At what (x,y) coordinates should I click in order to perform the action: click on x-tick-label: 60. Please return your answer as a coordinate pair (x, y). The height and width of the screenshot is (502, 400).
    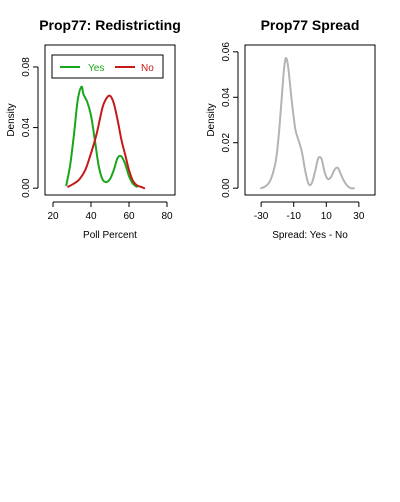
    Looking at the image, I should click on (129, 216).